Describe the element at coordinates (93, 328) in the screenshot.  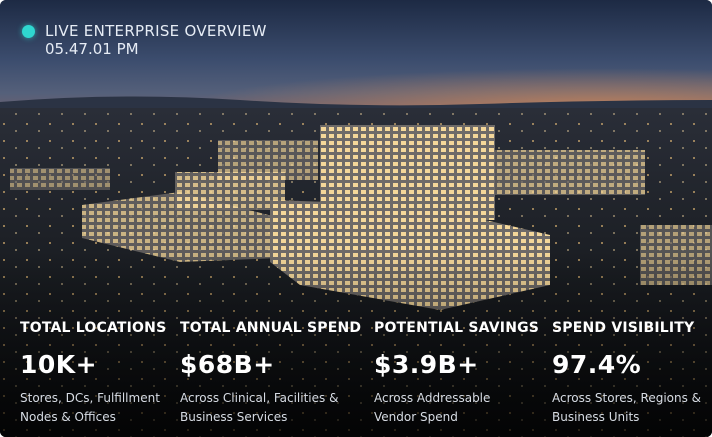
I see `stat-label: TOTAL LOCATIONS` at that location.